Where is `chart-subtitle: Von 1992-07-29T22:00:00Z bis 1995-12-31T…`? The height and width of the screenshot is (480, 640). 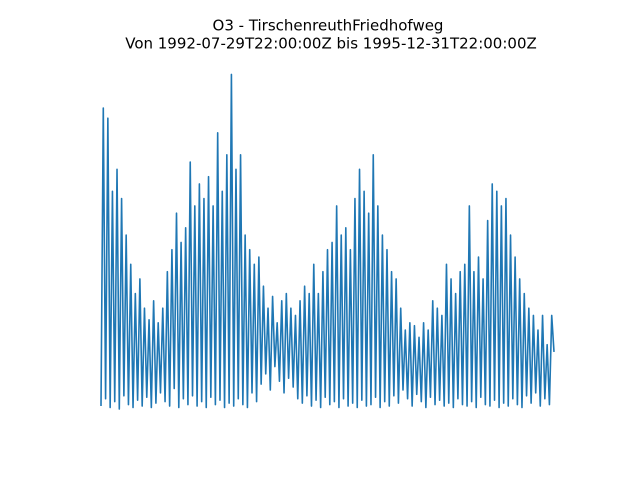
chart-subtitle: Von 1992-07-29T22:00:00Z bis 1995-12-31T… is located at coordinates (331, 44).